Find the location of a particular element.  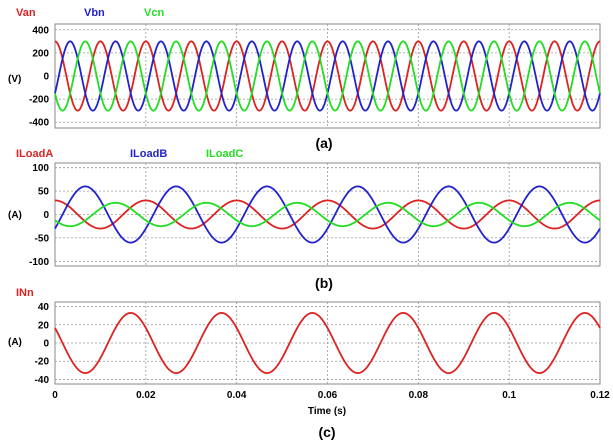

legend-iloadc: ILoadC is located at coordinates (224, 154).